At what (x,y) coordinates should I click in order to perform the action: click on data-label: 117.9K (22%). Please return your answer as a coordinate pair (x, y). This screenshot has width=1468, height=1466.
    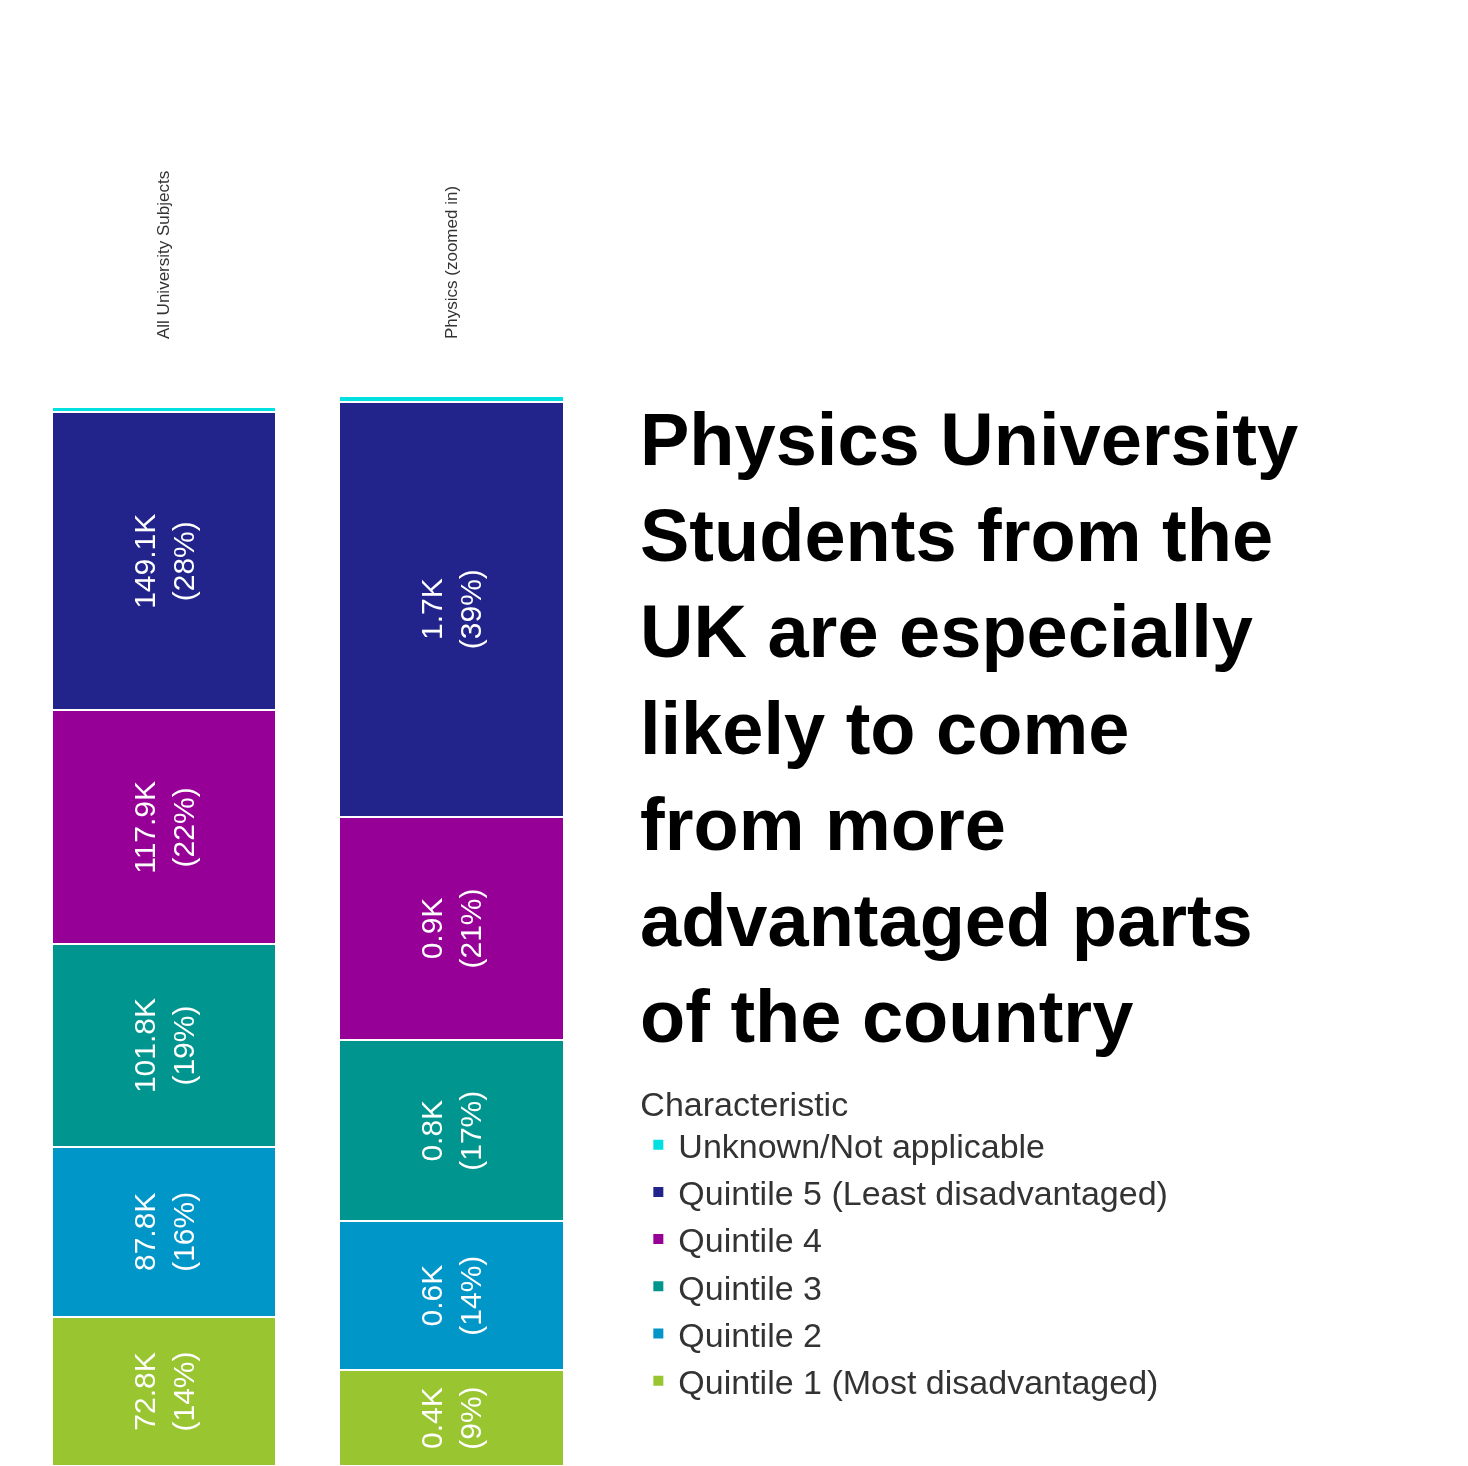
    Looking at the image, I should click on (163, 827).